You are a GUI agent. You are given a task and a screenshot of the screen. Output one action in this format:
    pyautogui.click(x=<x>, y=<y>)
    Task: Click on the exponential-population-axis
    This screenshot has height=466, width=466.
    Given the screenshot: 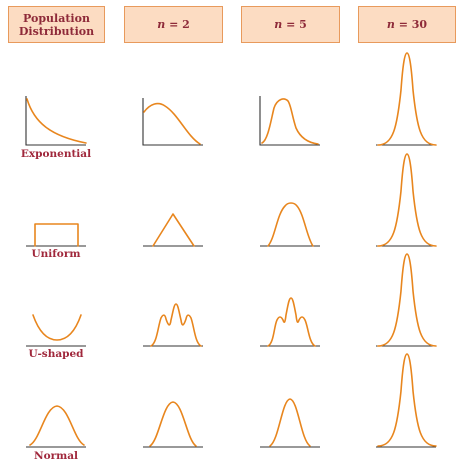 What is the action you would take?
    pyautogui.click(x=55, y=121)
    